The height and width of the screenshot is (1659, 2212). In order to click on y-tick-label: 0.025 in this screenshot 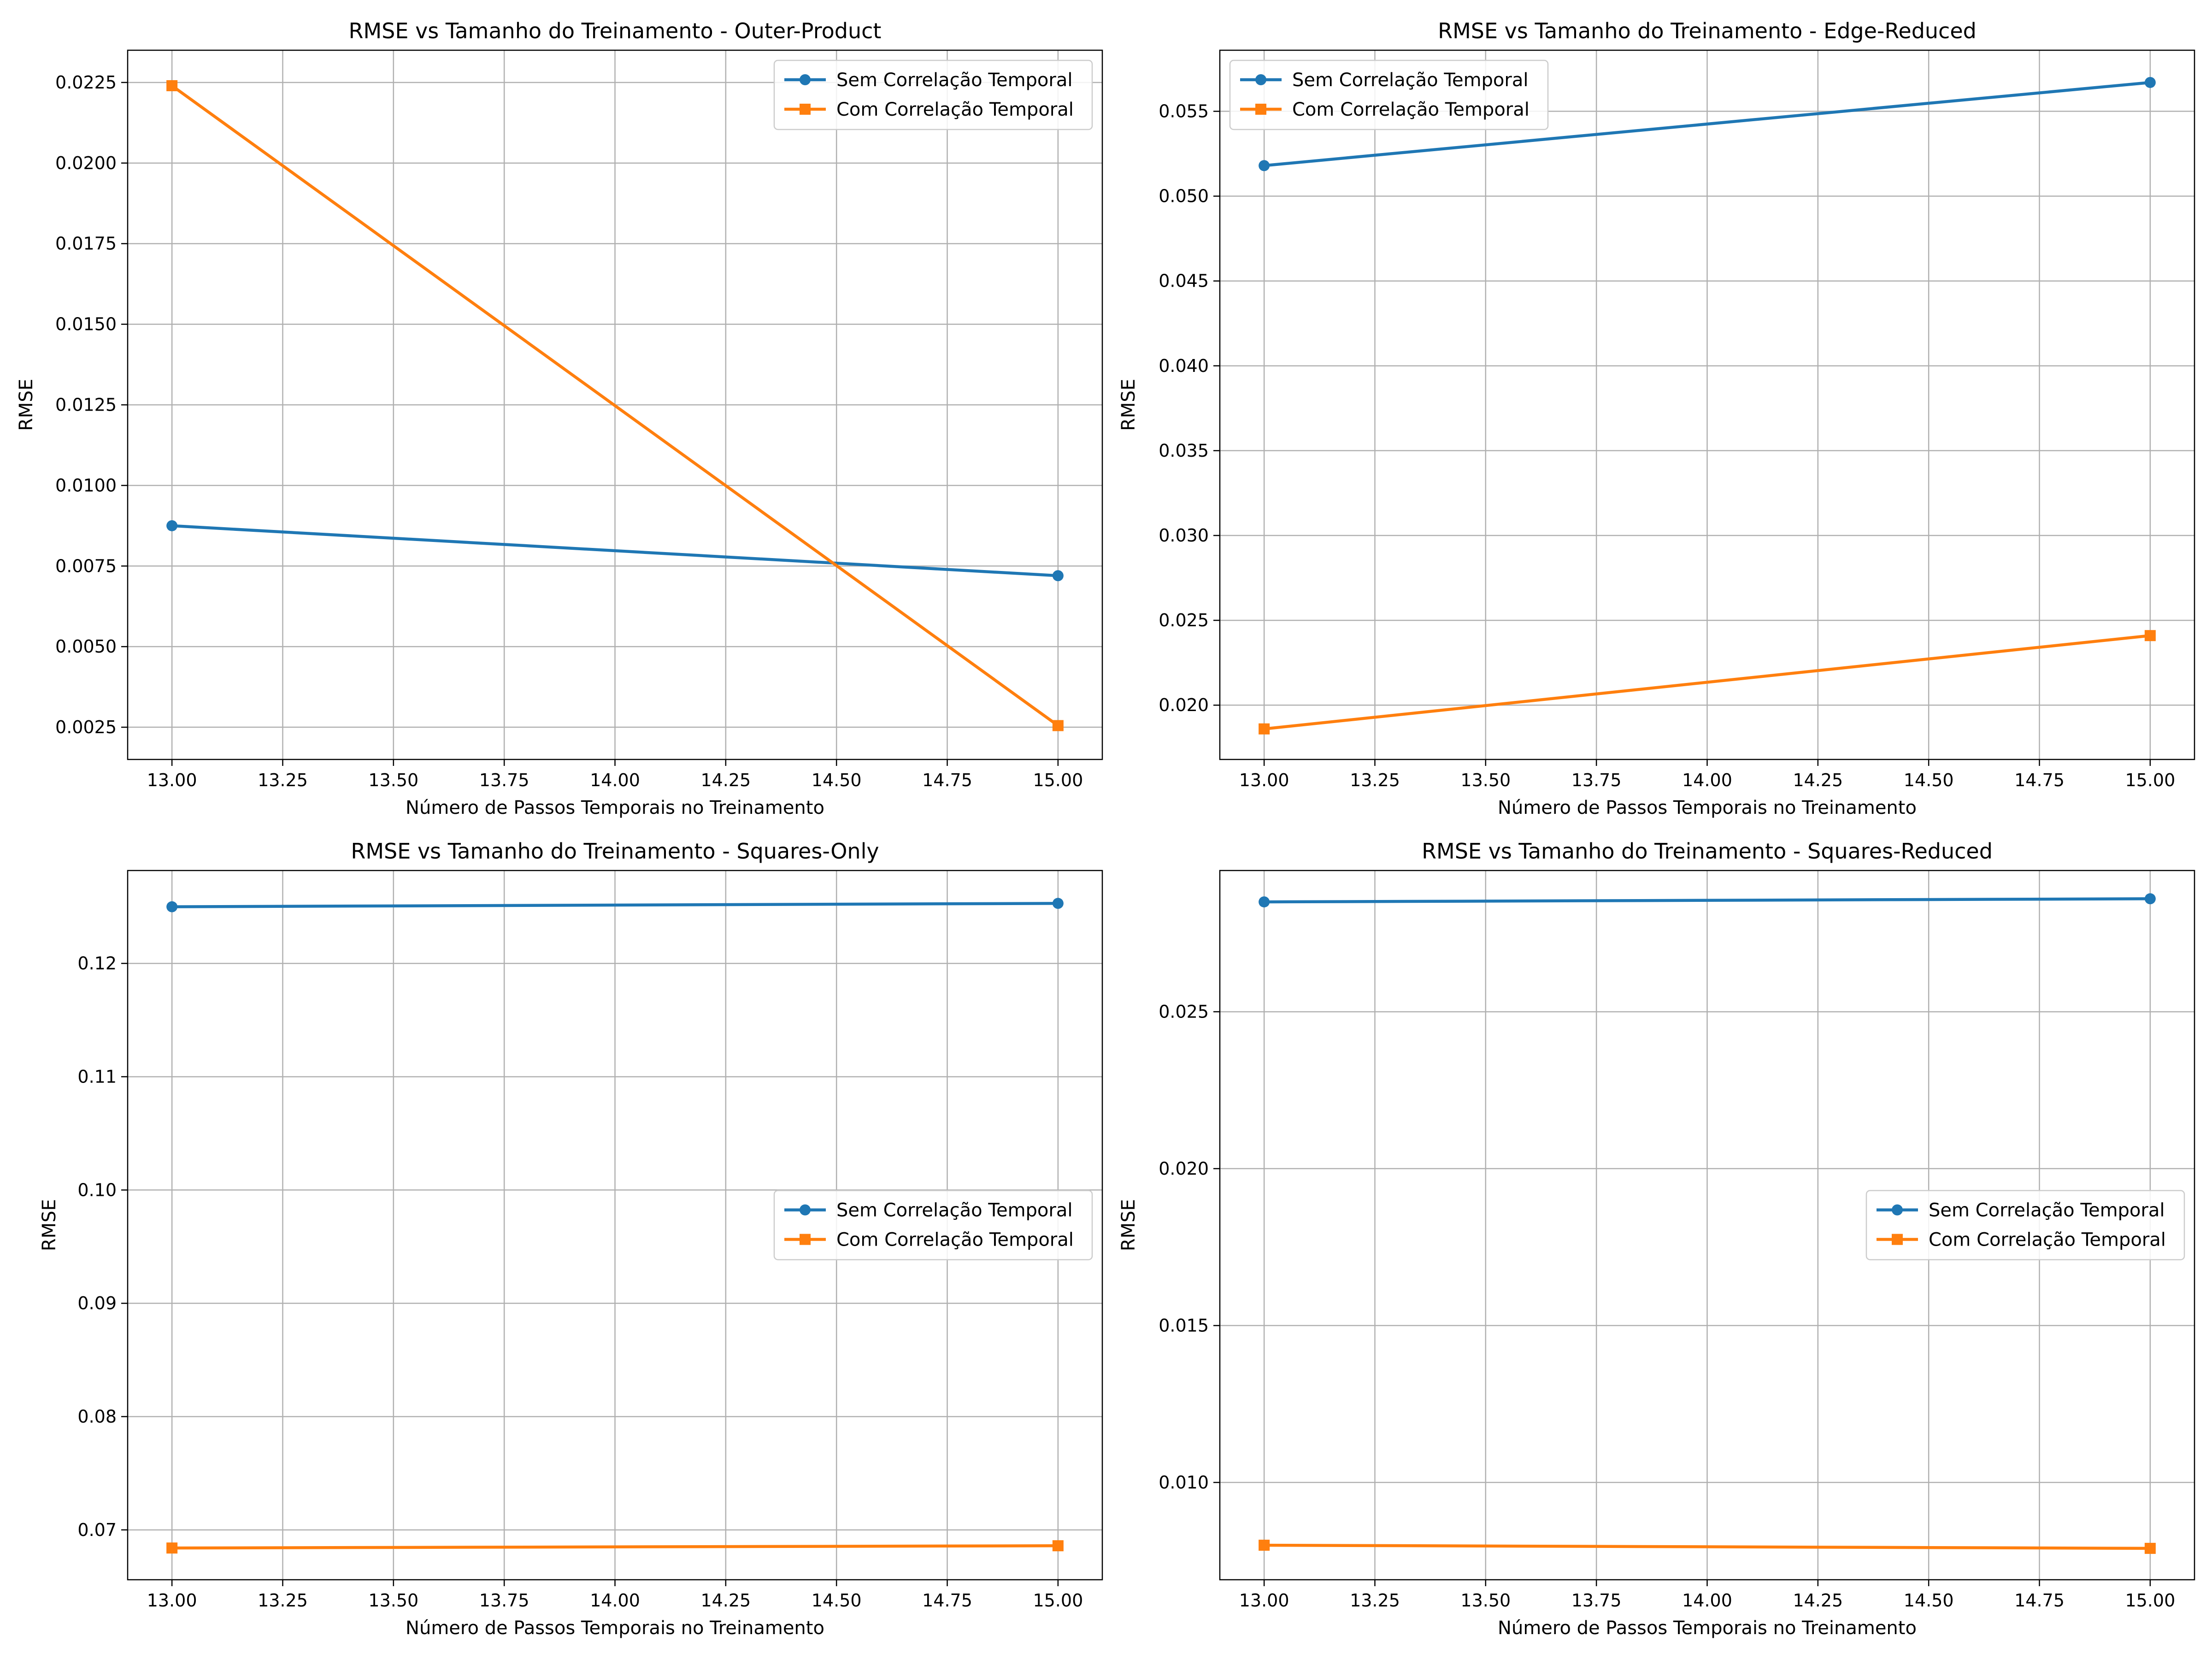, I will do `click(1184, 620)`.